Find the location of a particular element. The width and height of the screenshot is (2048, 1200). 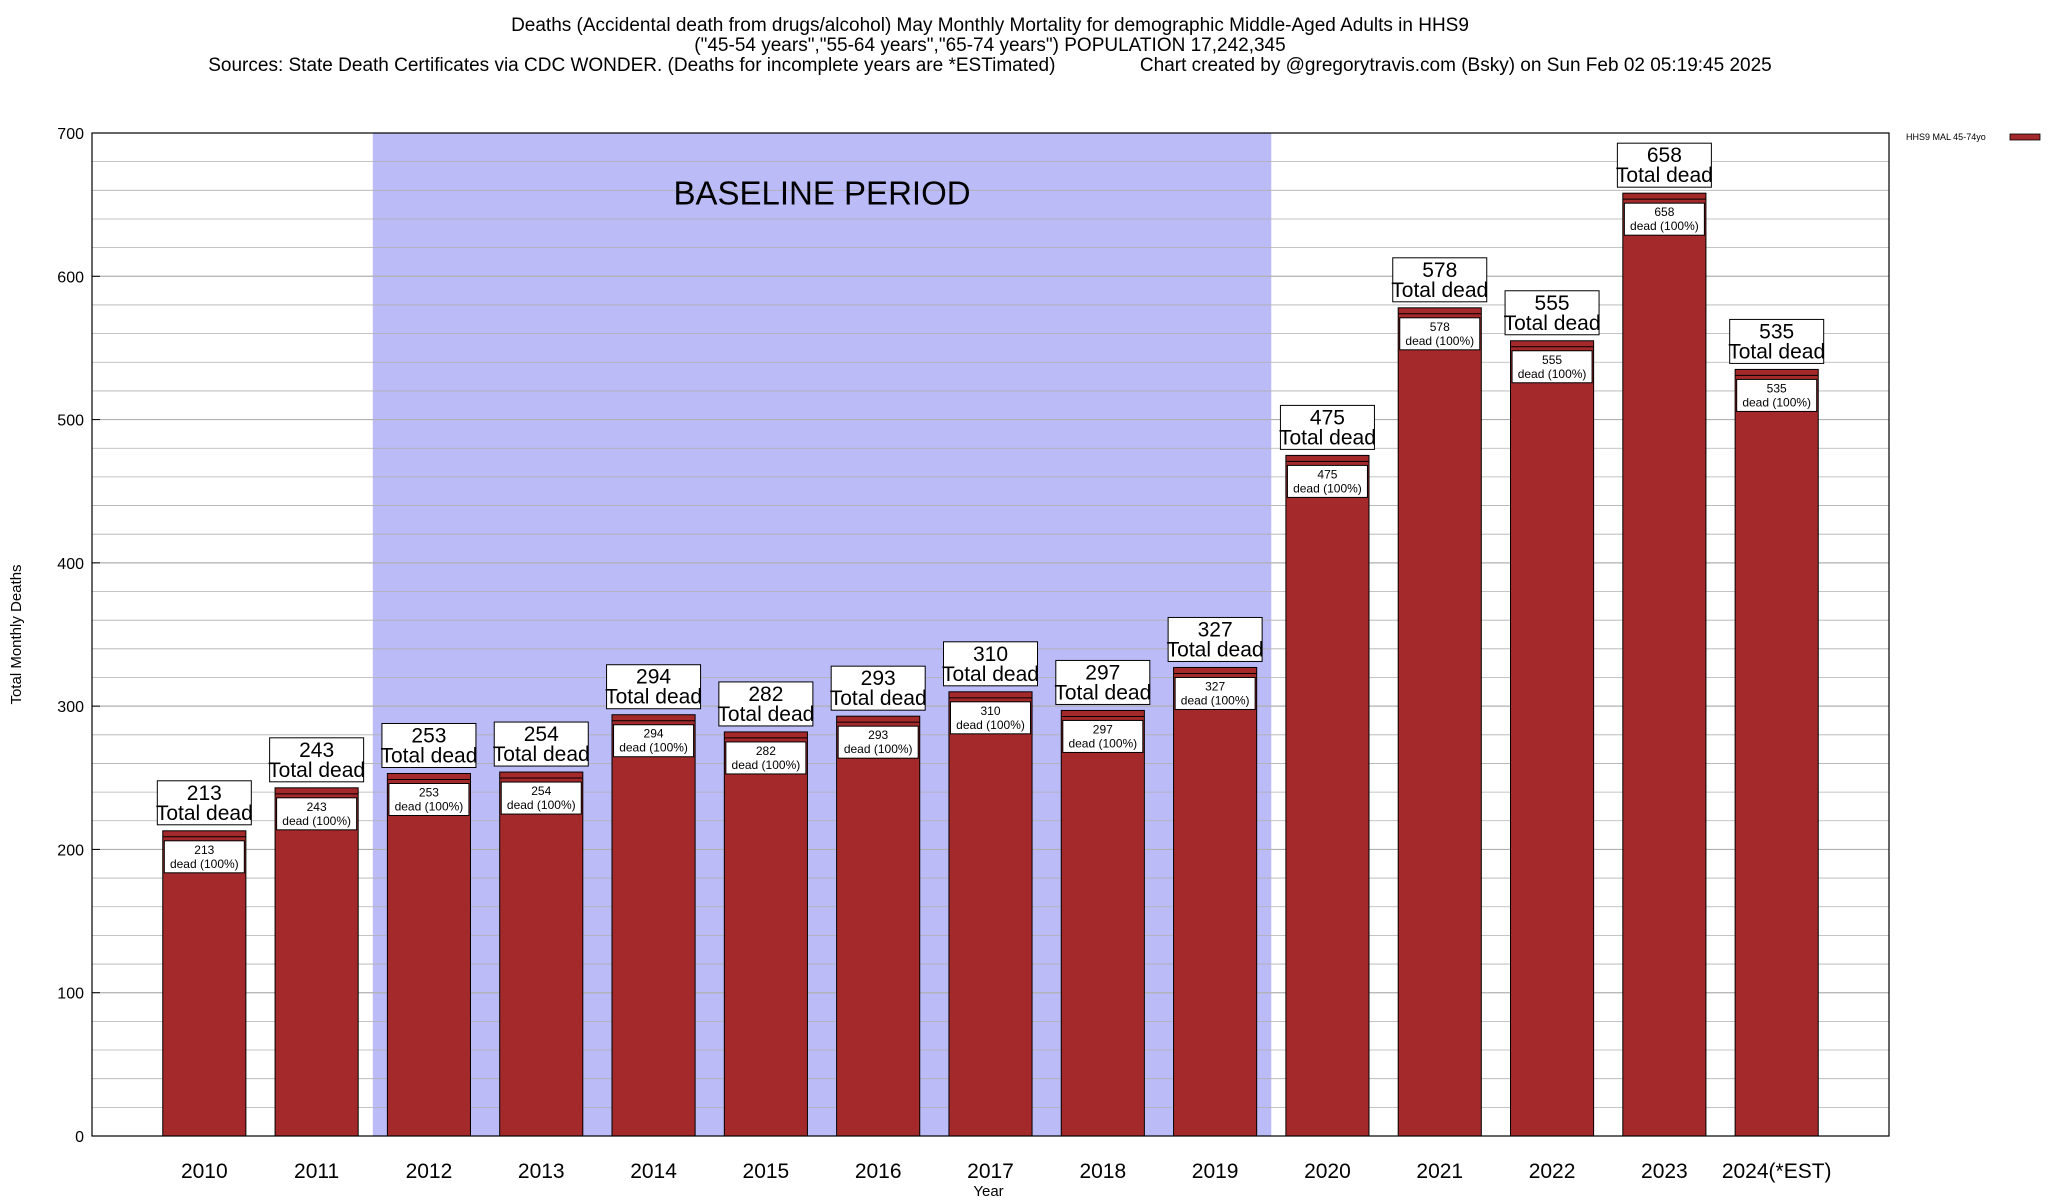

segment-value-label: 293 is located at coordinates (878, 735).